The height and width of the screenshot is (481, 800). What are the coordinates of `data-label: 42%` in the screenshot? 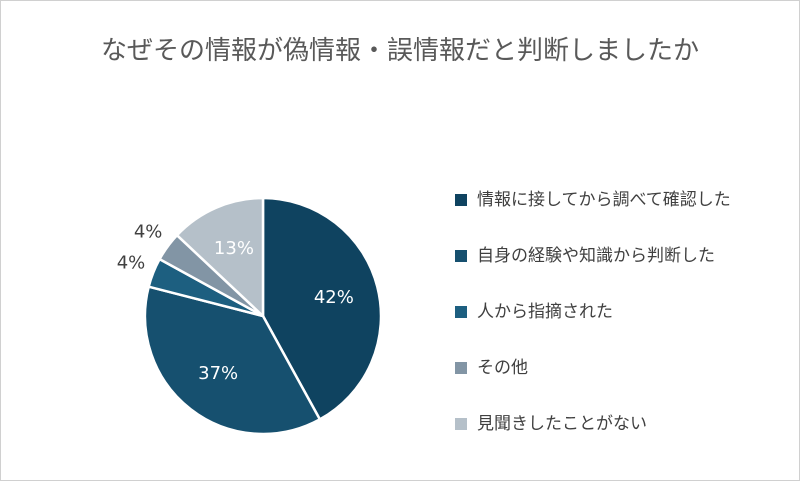 It's located at (334, 297).